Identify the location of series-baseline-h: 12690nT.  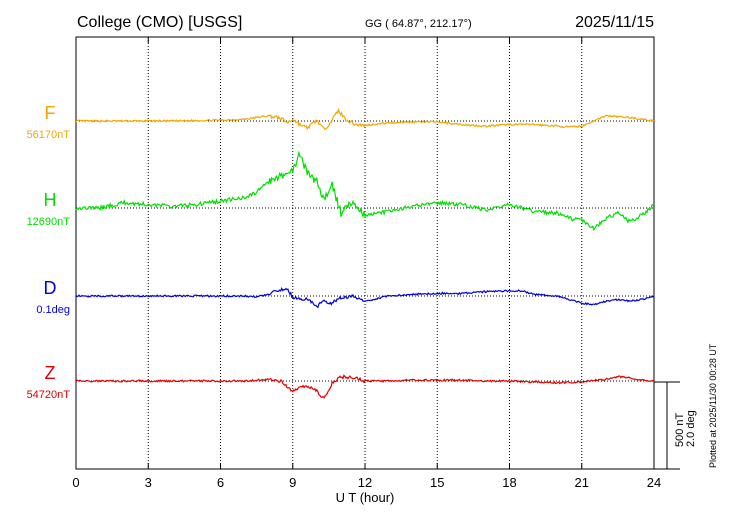
(49, 222).